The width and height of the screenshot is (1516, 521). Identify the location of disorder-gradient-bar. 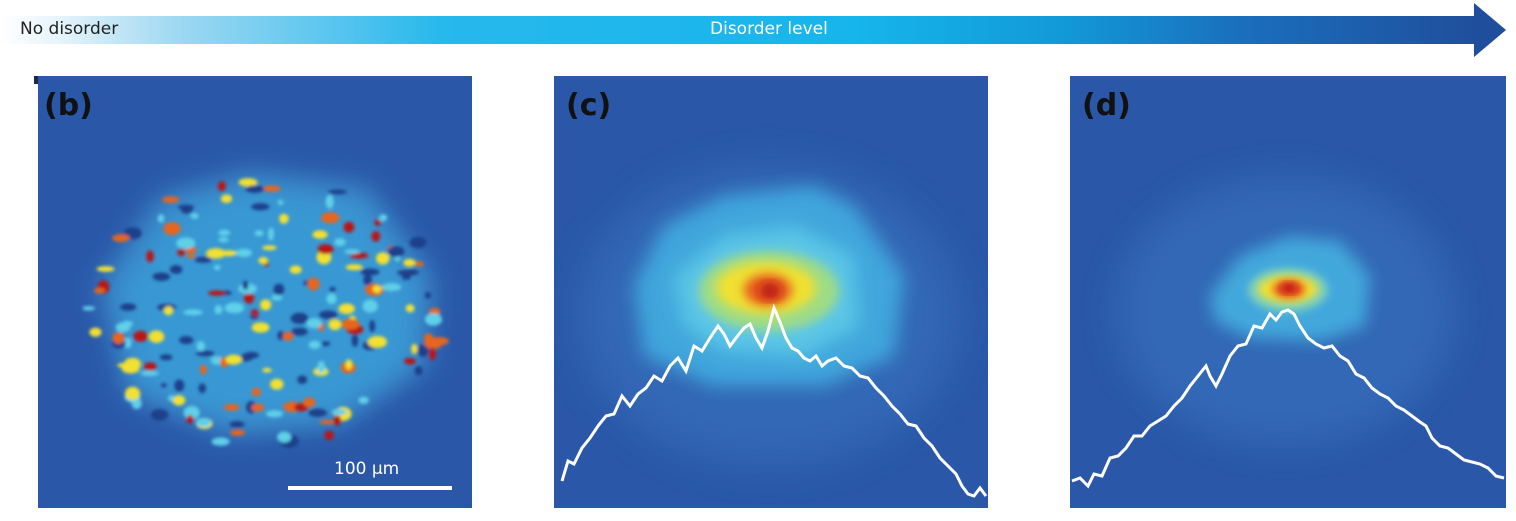
(738, 30).